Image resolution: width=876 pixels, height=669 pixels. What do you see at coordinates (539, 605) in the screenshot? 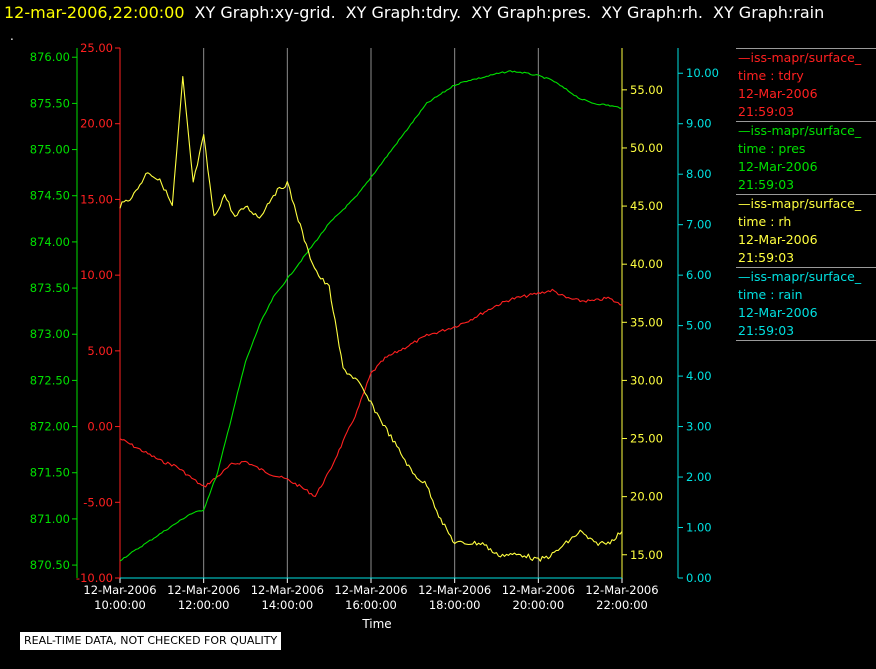
I see `x-tick-label-time: 20:00:00` at bounding box center [539, 605].